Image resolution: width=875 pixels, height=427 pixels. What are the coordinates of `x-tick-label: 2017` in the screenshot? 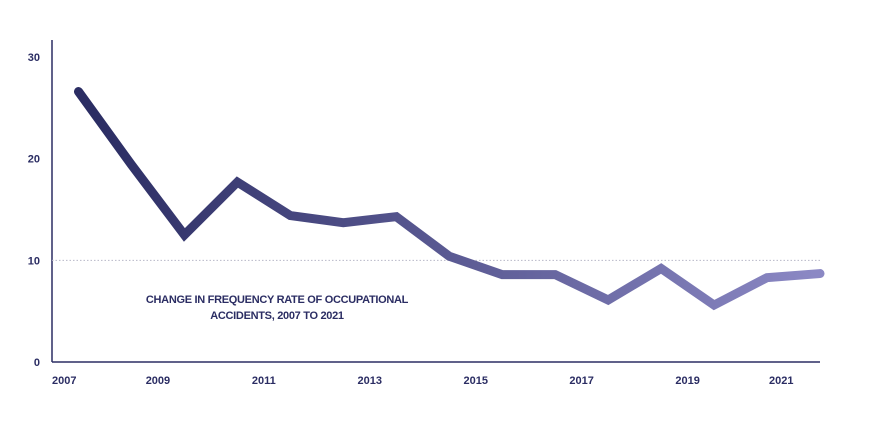 It's located at (581, 381).